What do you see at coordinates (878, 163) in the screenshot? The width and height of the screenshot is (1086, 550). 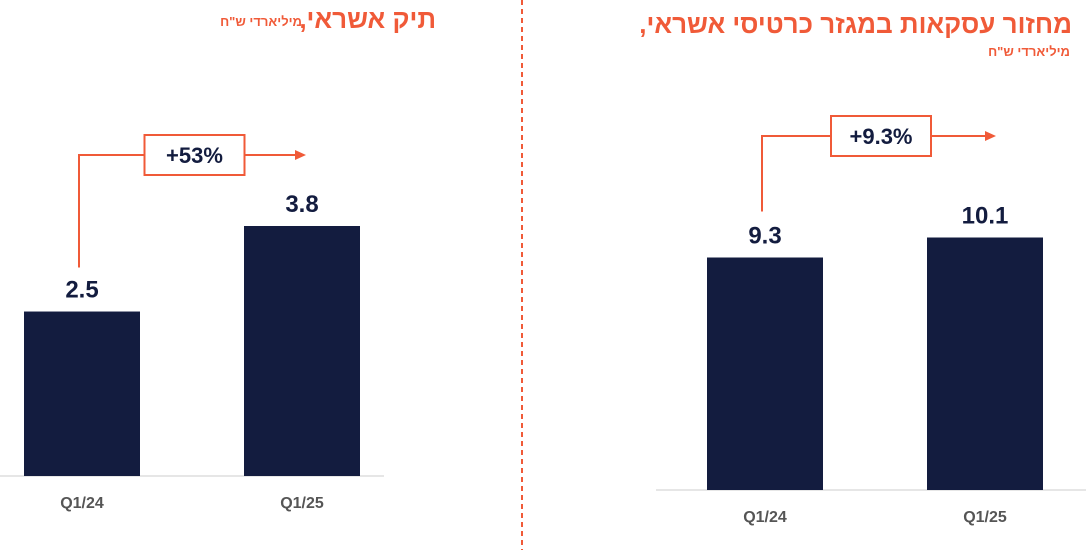 I see `growth-indicator-transaction-volume: +9.3%` at bounding box center [878, 163].